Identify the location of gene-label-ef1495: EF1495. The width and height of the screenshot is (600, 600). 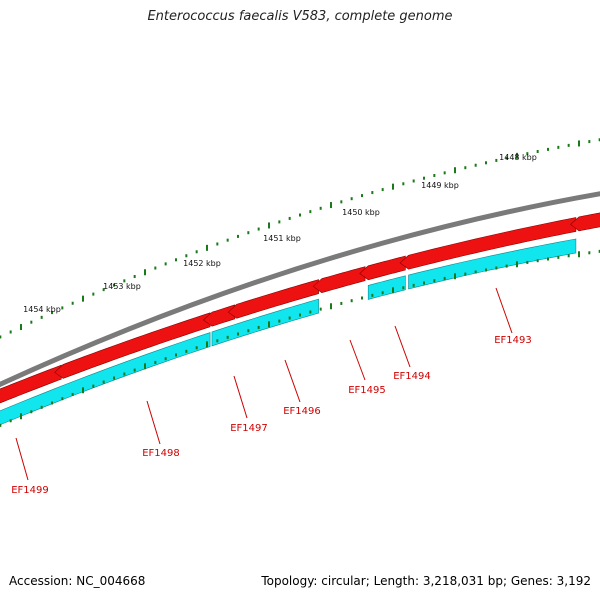
(367, 390).